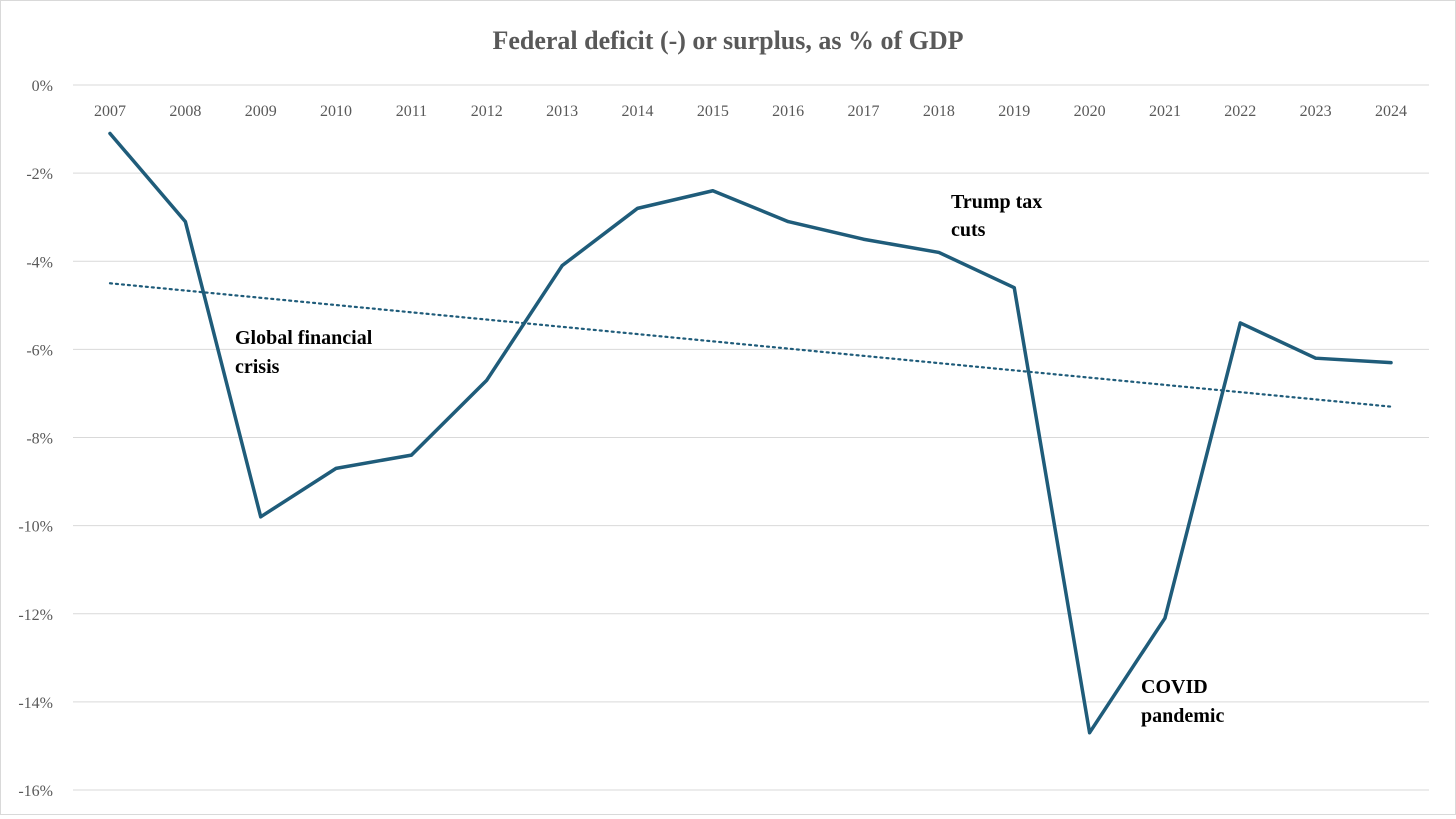 The image size is (1456, 819). What do you see at coordinates (411, 111) in the screenshot?
I see `x-tick-label: 2011` at bounding box center [411, 111].